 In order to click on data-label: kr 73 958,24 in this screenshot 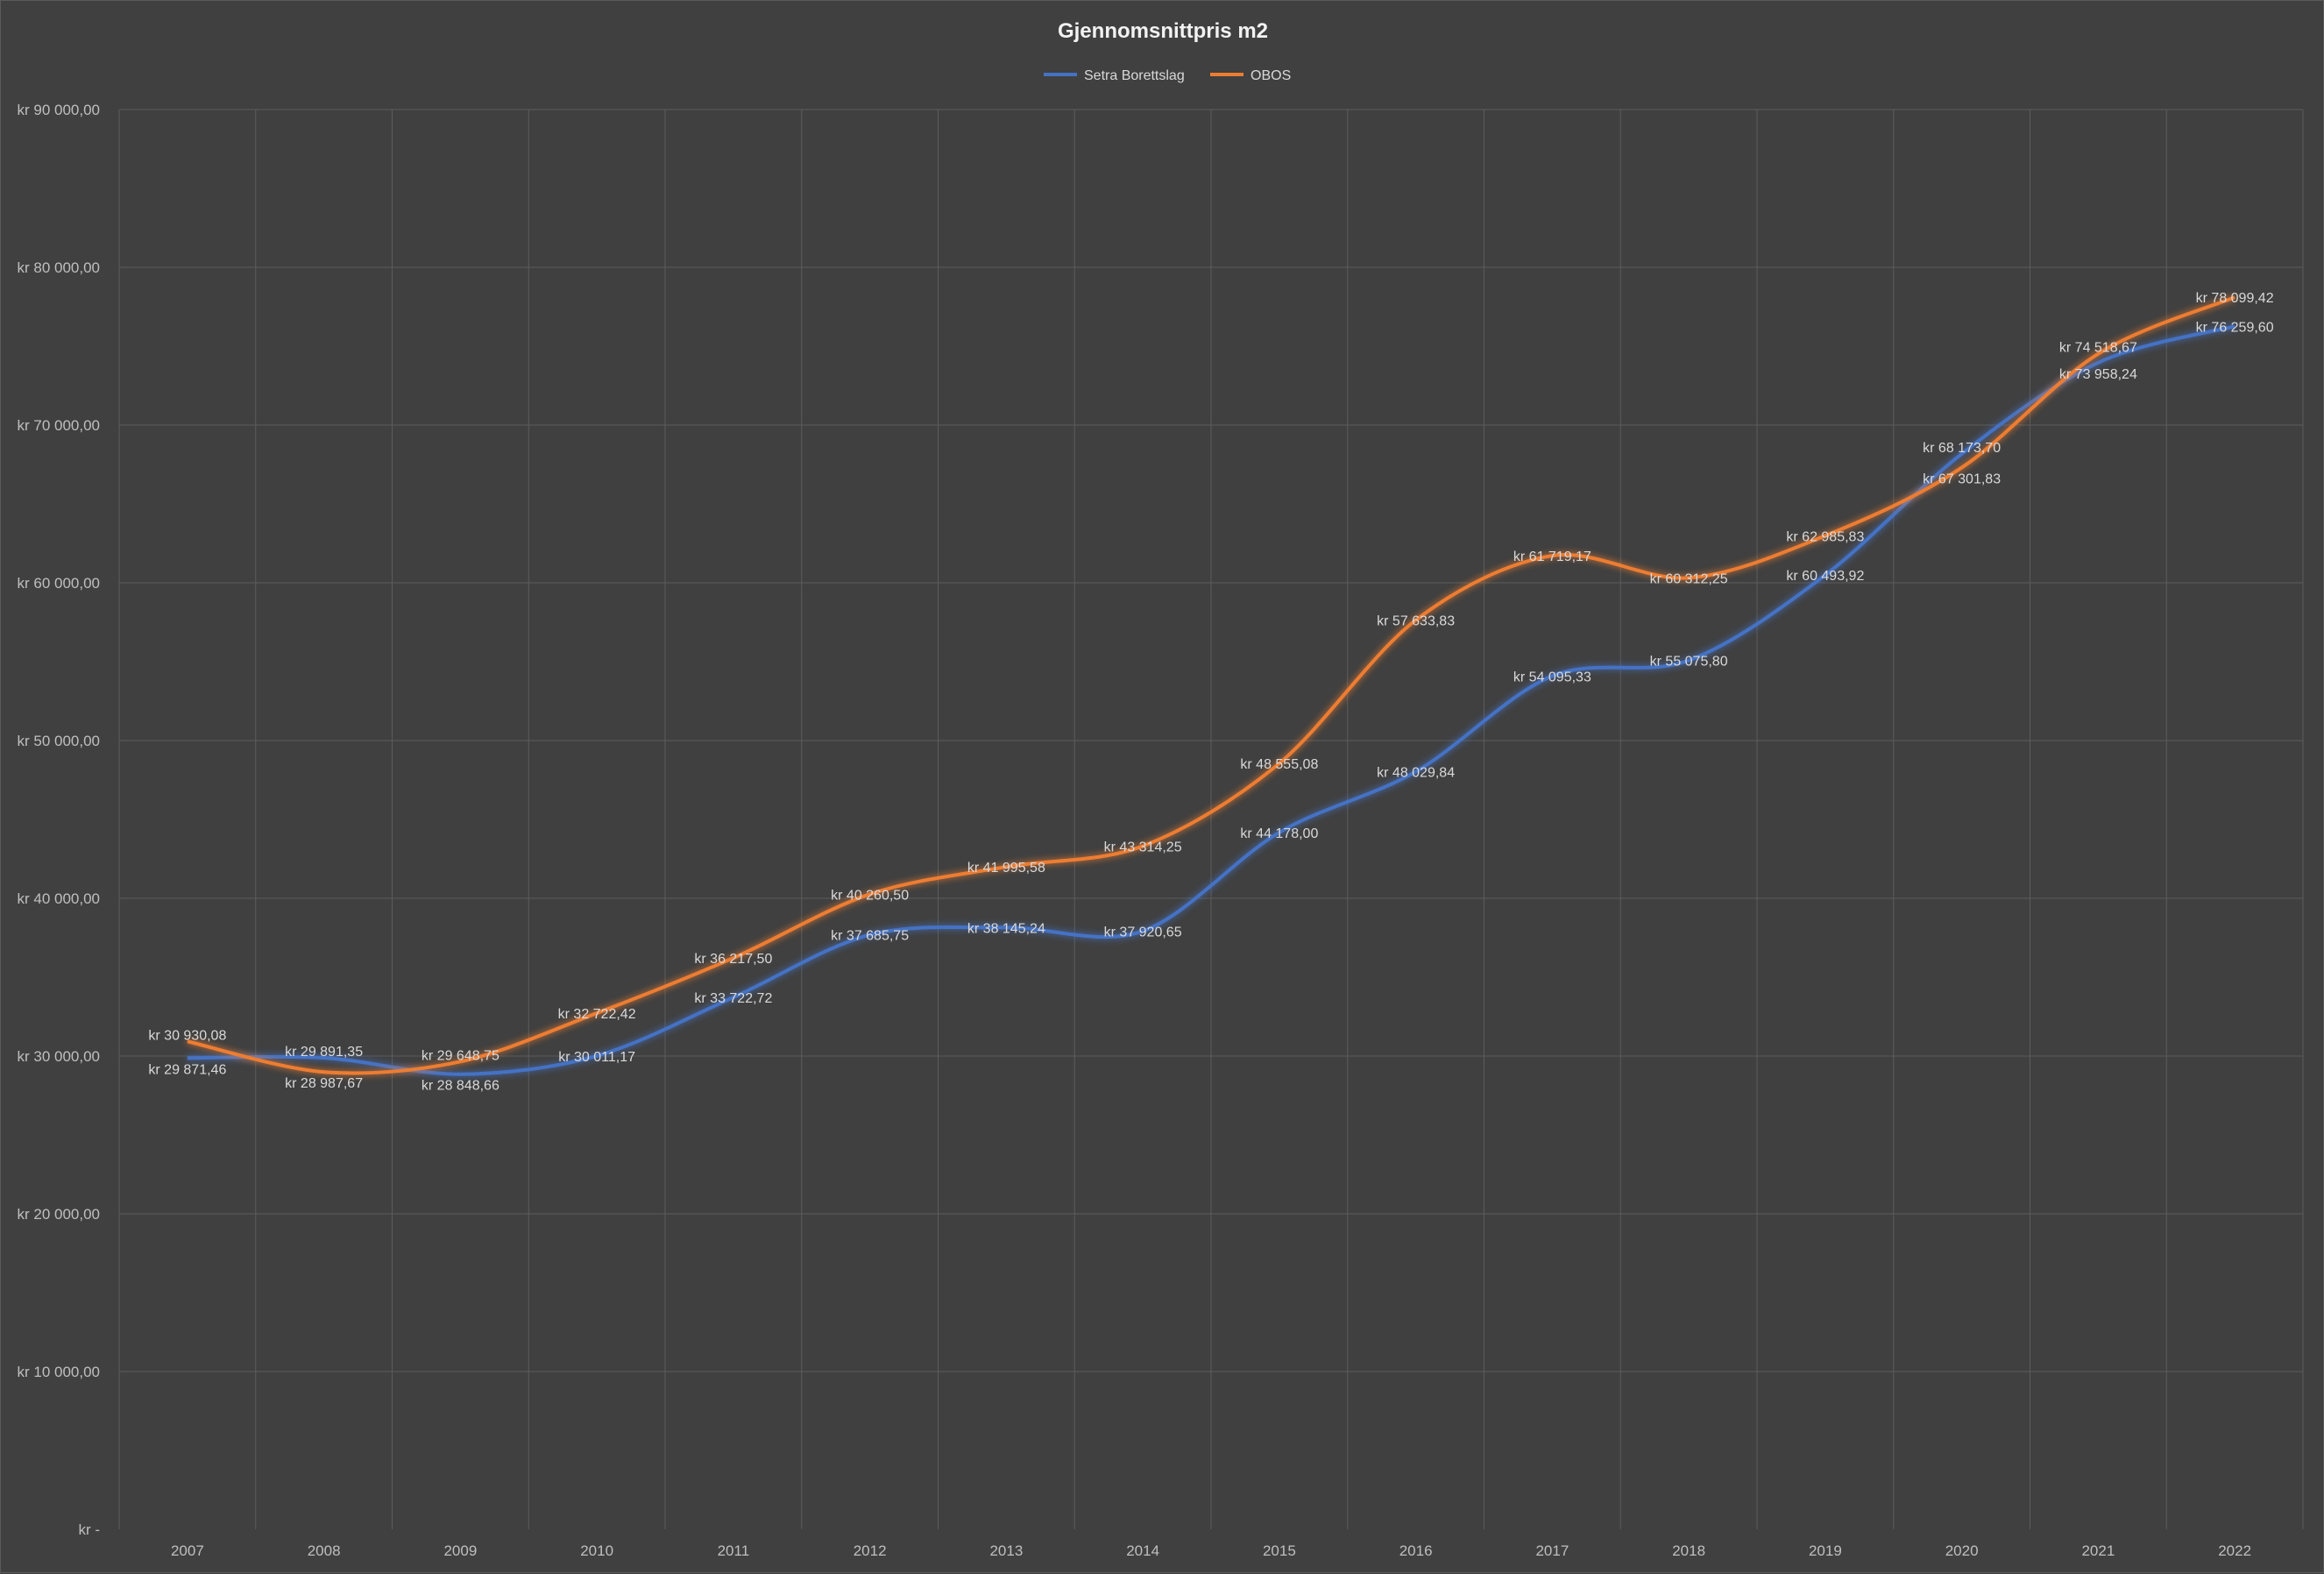, I will do `click(2098, 375)`.